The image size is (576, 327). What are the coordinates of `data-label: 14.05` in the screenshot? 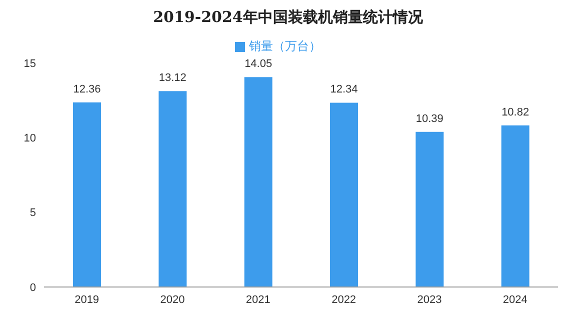 It's located at (258, 64).